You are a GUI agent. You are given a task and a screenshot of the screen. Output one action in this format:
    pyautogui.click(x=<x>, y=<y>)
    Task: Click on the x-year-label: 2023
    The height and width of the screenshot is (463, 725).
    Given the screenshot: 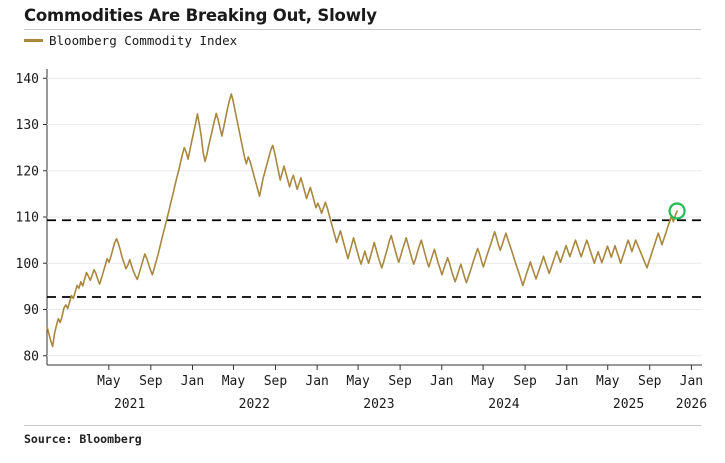 What is the action you would take?
    pyautogui.click(x=378, y=404)
    